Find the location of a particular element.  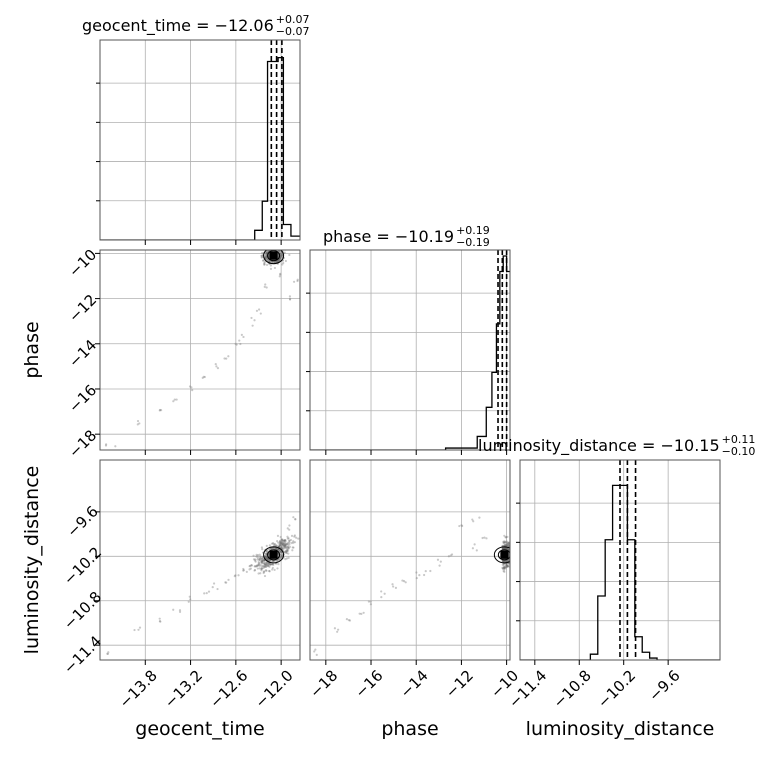

contour-core is located at coordinates (504, 554).